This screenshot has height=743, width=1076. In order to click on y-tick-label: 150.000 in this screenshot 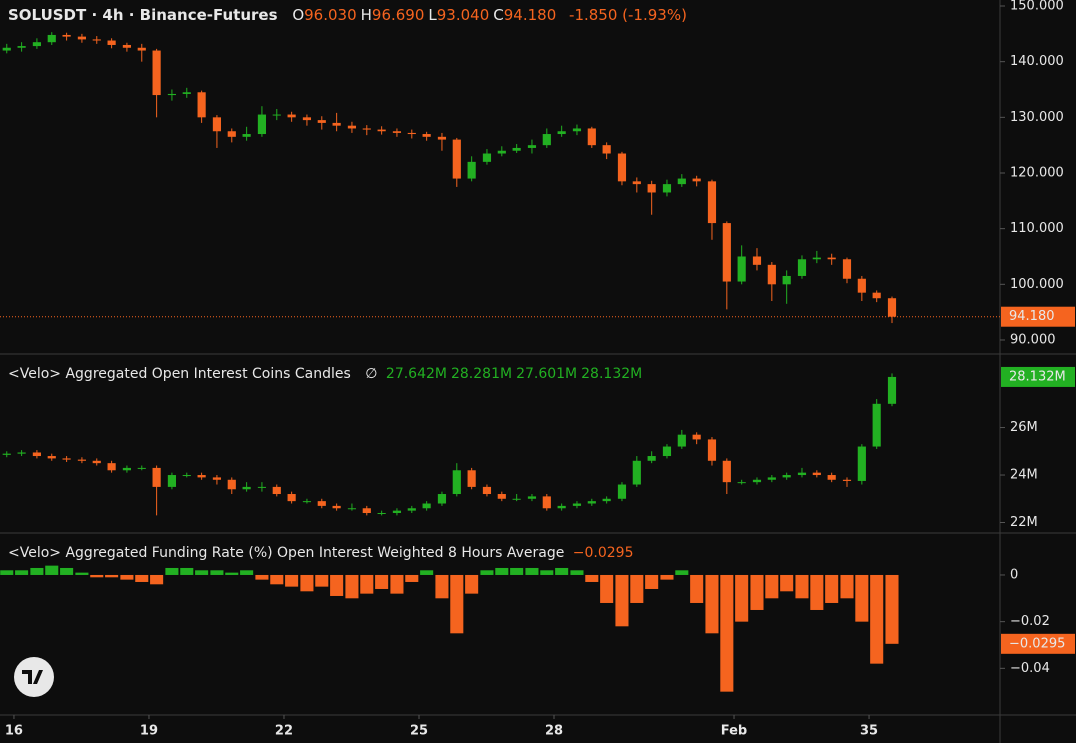, I will do `click(1037, 7)`.